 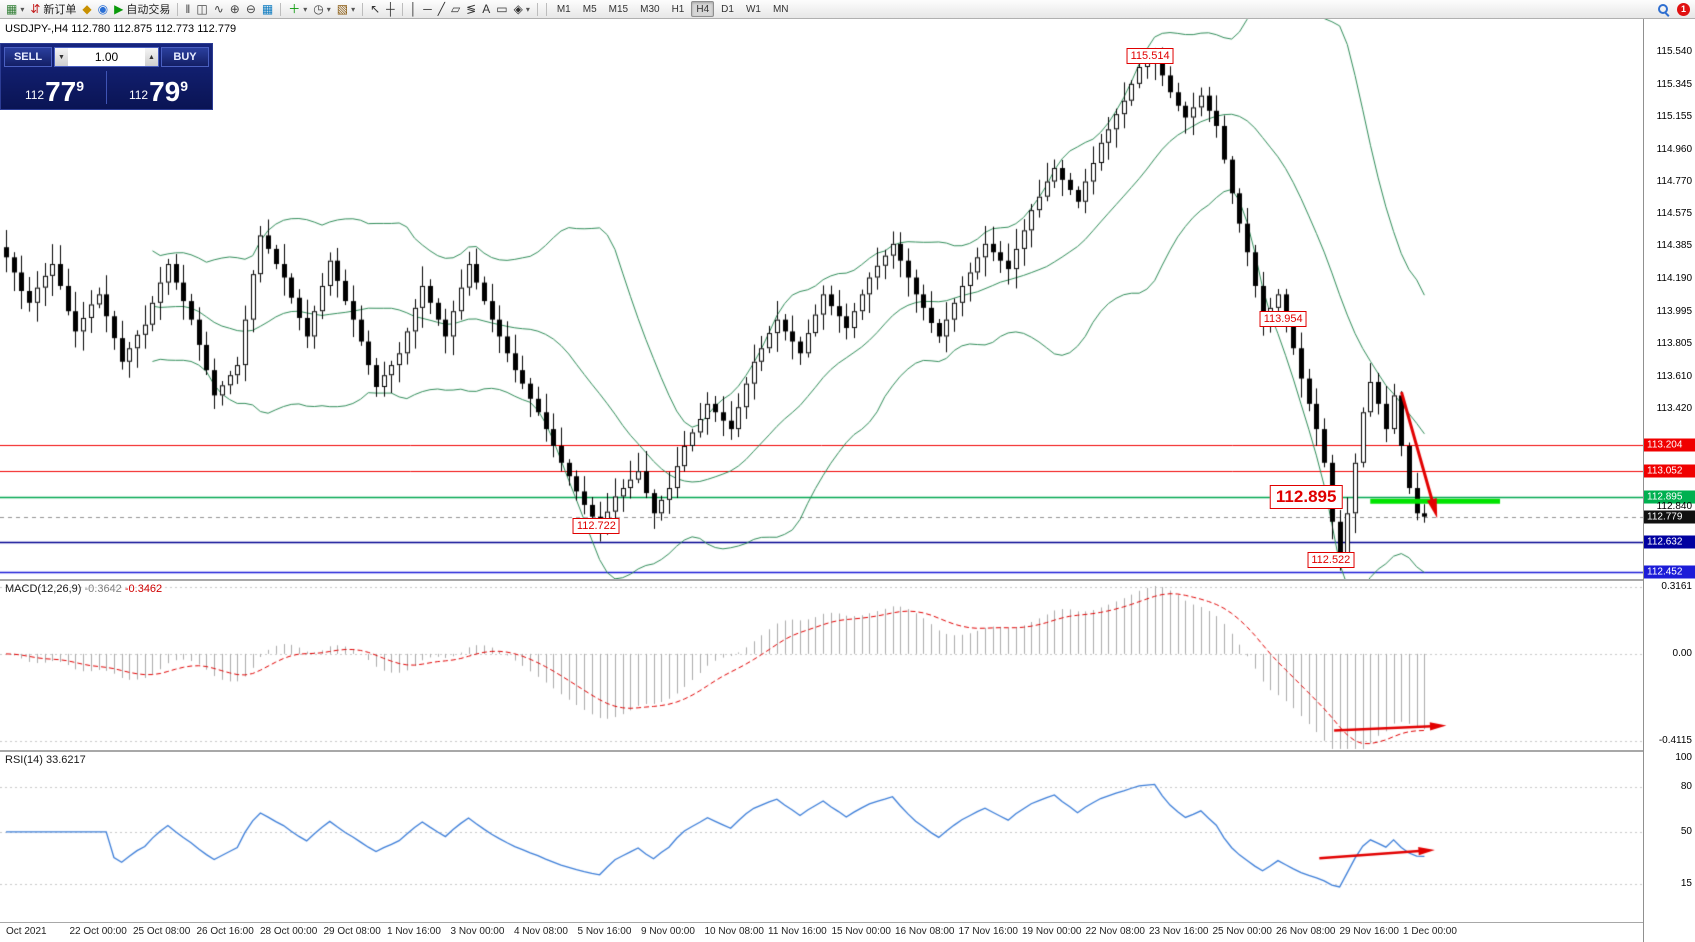 What do you see at coordinates (1683, 9) in the screenshot?
I see `notification-badge: 1` at bounding box center [1683, 9].